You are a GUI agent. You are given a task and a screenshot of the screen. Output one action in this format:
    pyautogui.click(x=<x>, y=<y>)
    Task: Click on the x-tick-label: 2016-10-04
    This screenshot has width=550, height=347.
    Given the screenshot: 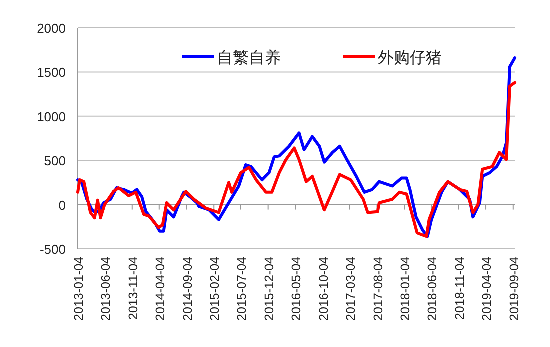 What is the action you would take?
    pyautogui.click(x=323, y=288)
    